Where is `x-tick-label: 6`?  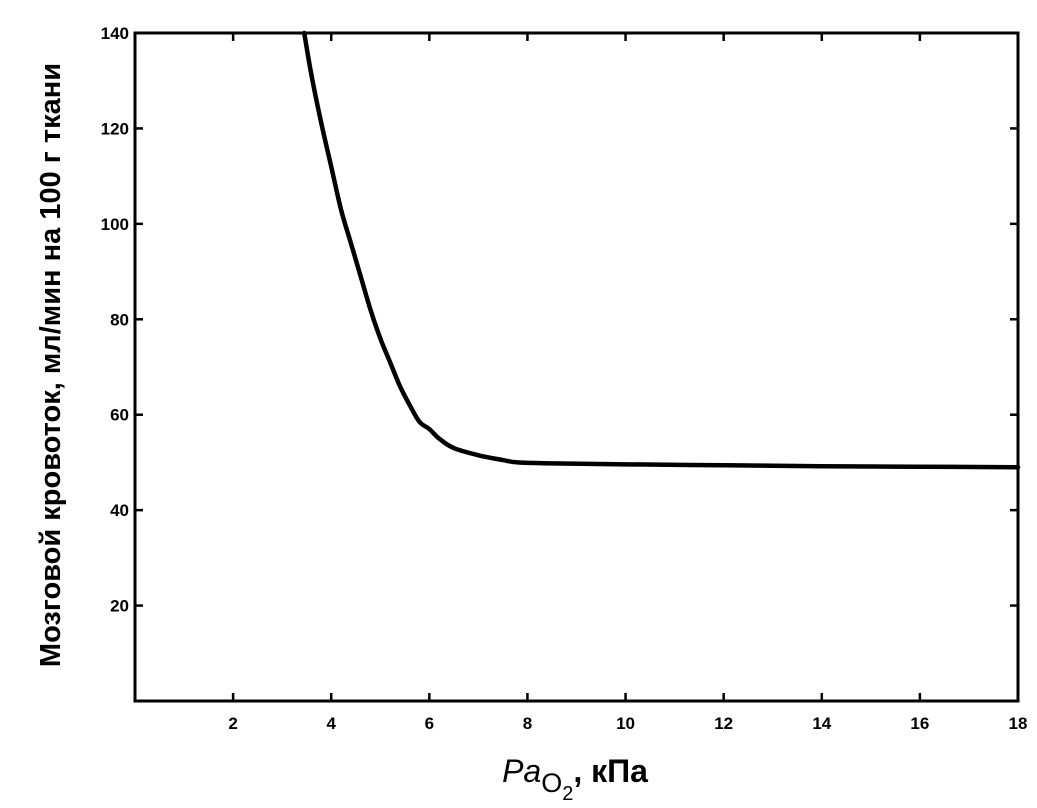
x-tick-label: 6 is located at coordinates (429, 723).